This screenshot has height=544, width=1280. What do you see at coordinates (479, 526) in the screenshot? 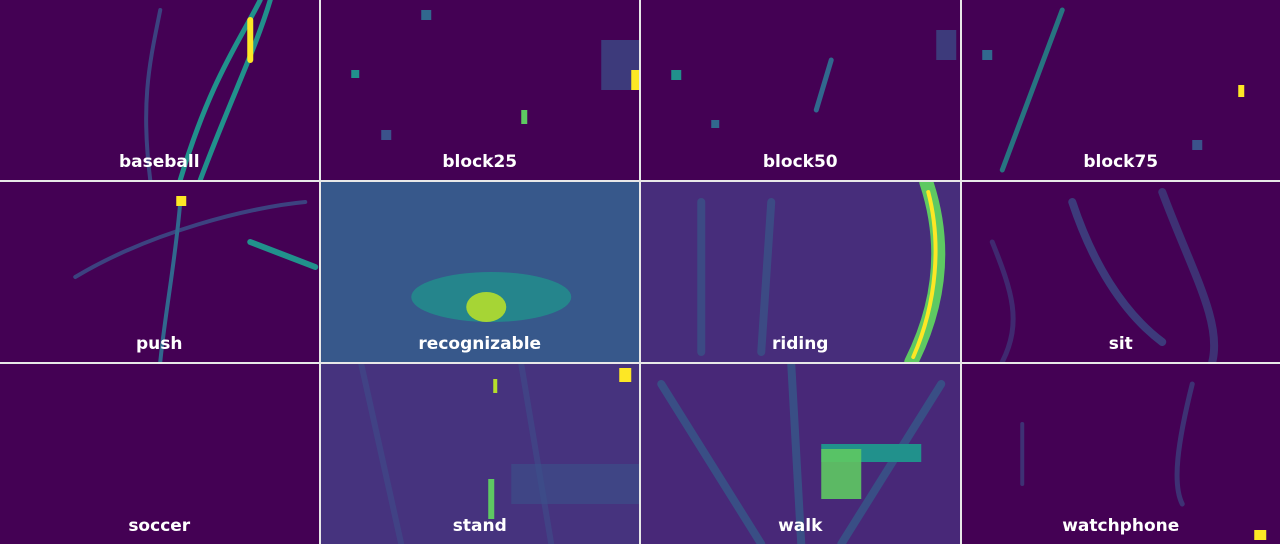
I see `panel-label: stand` at bounding box center [479, 526].